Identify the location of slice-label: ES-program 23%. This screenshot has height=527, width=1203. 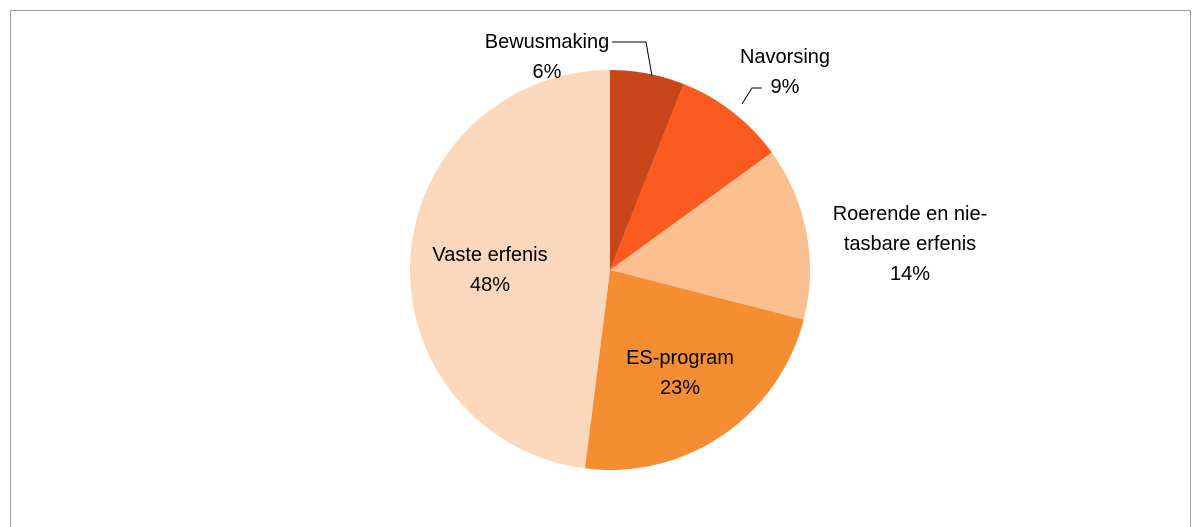
(680, 373).